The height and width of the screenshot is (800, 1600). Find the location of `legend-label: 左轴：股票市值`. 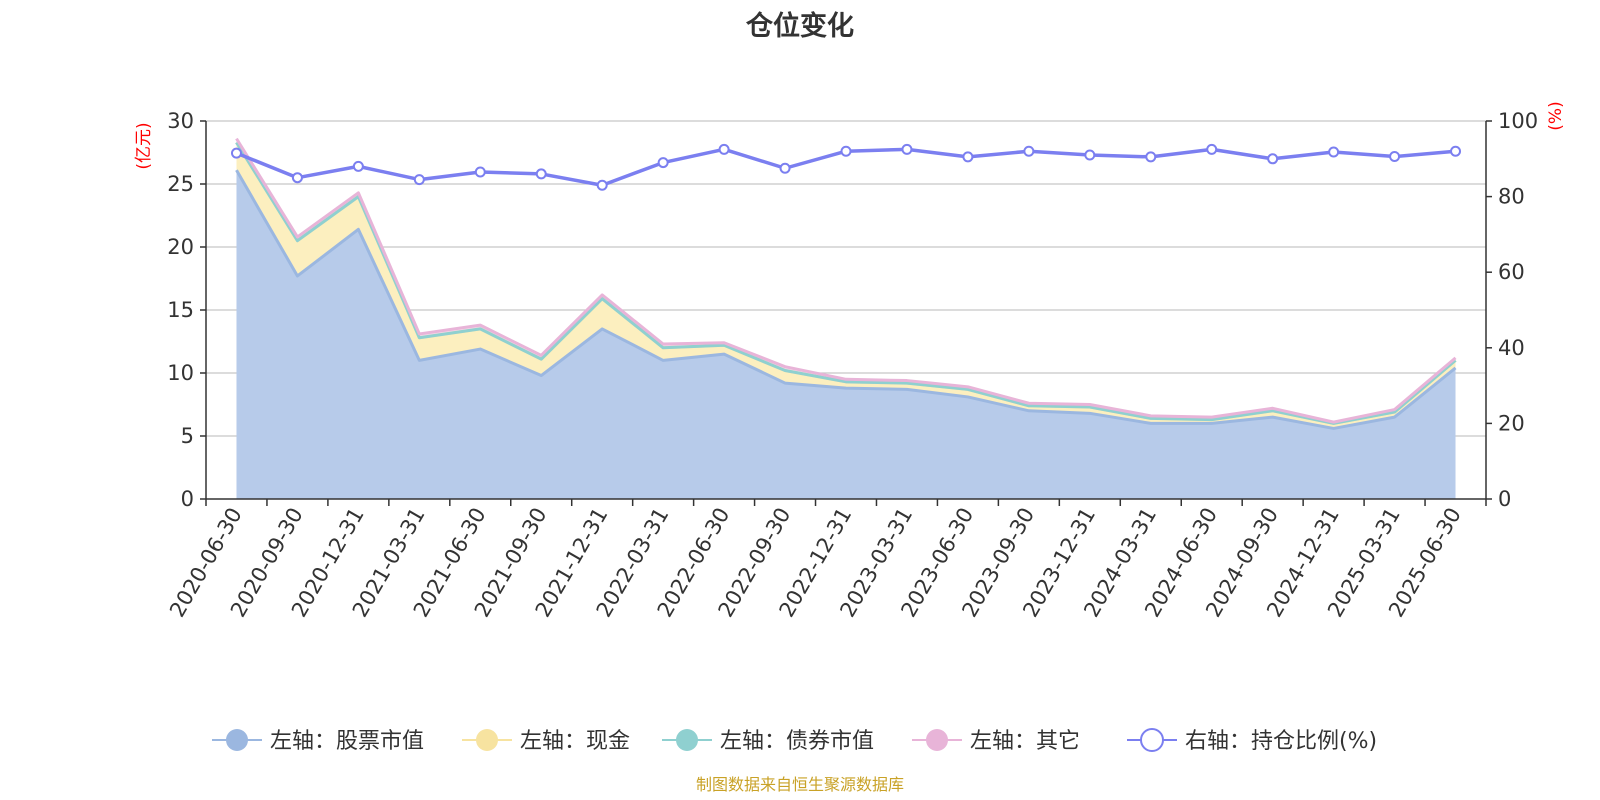

legend-label: 左轴：股票市值 is located at coordinates (347, 741).